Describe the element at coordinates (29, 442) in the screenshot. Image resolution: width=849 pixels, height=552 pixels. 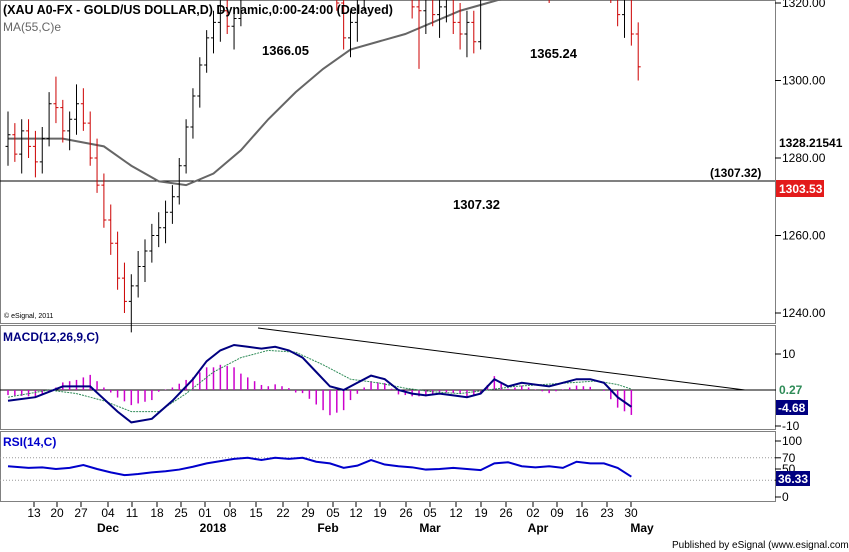
I see `rsi-title: RSI(14,C)` at that location.